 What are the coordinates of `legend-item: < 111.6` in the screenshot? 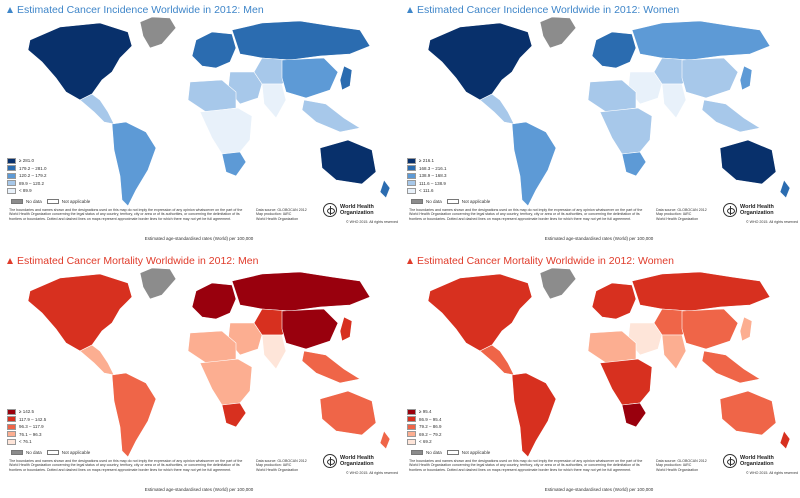 It's located at (447, 190).